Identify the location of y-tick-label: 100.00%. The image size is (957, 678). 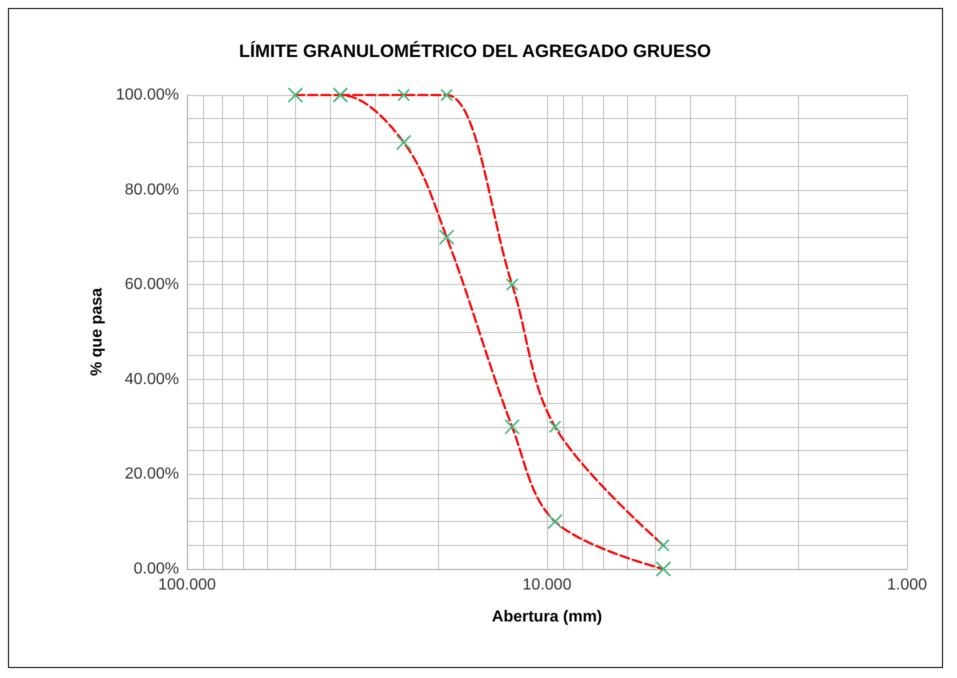
(147, 95).